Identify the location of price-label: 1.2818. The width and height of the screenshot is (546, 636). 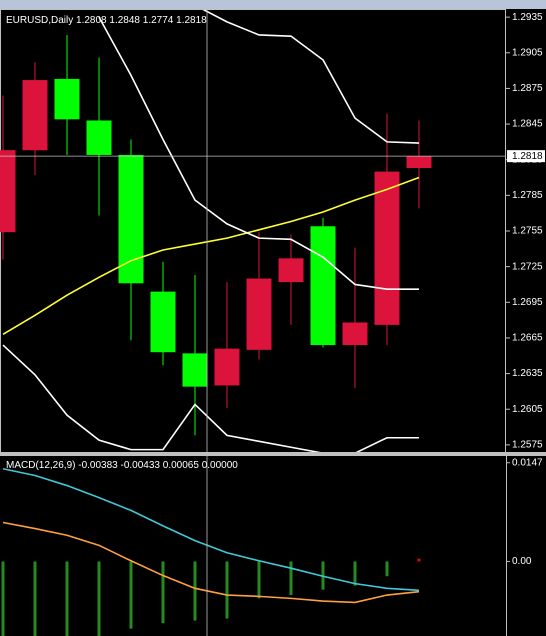
(527, 156).